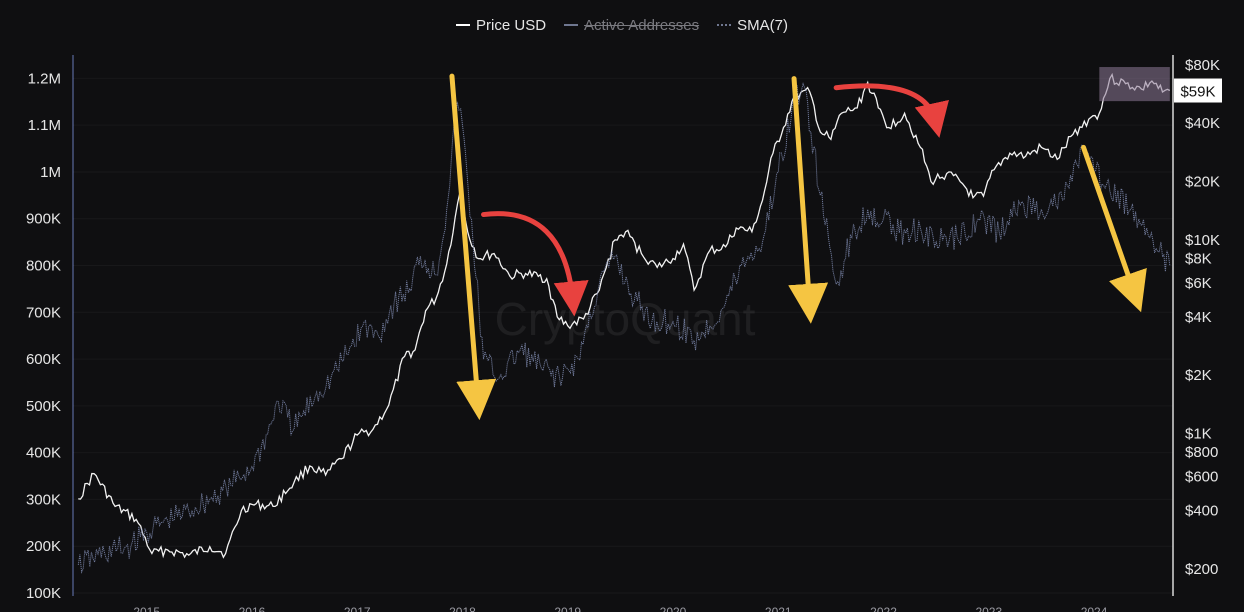  I want to click on right-tick-label: $400, so click(1201, 511).